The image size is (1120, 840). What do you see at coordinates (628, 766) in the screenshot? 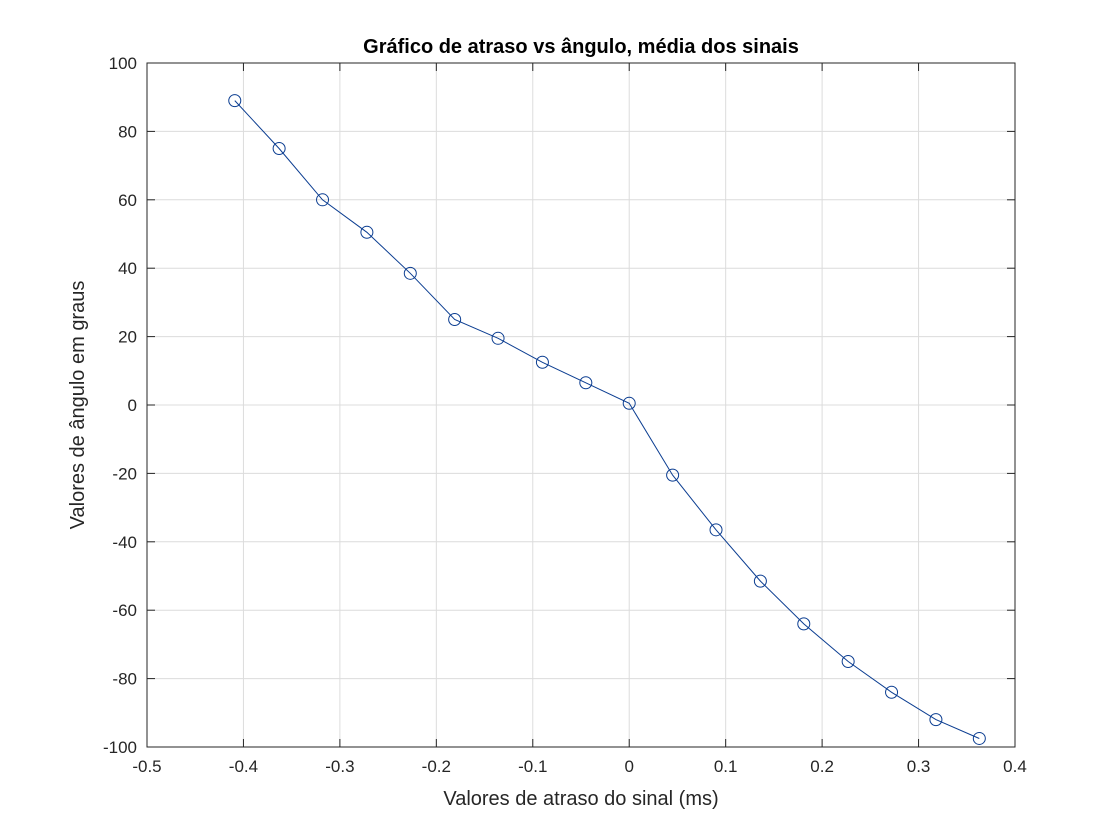
I see `x-tick-label: 0` at bounding box center [628, 766].